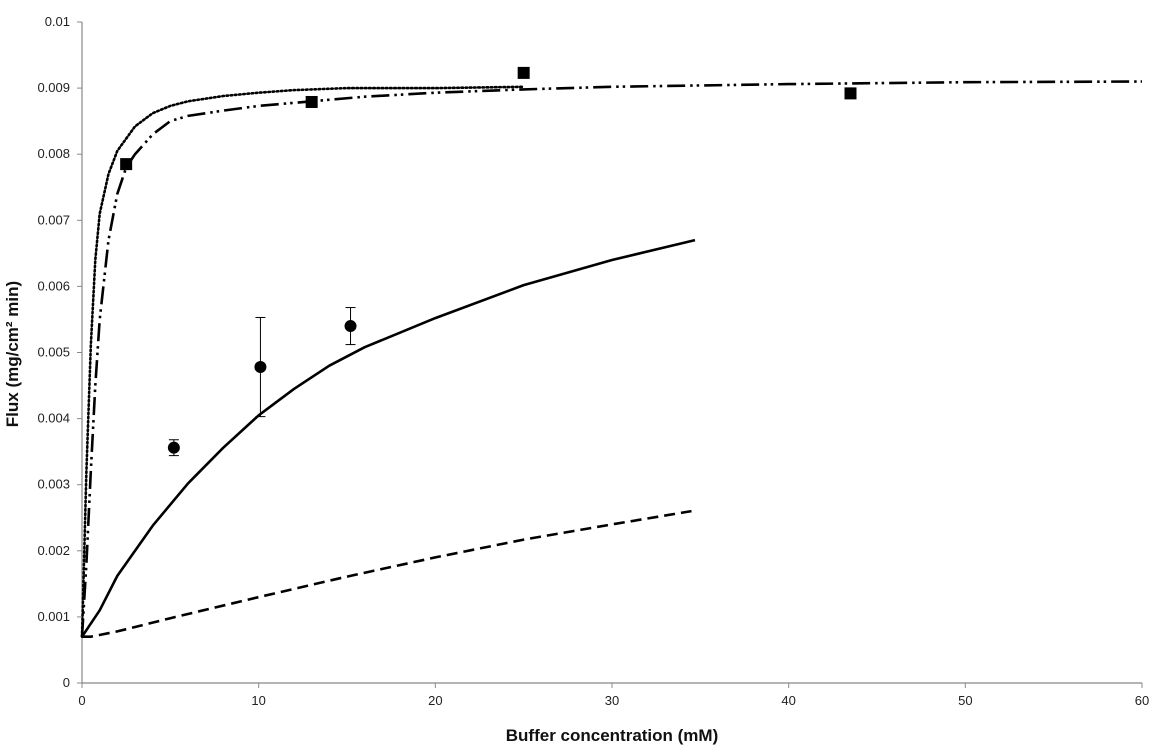 The image size is (1155, 749). What do you see at coordinates (788, 700) in the screenshot?
I see `x-tick-label: 40` at bounding box center [788, 700].